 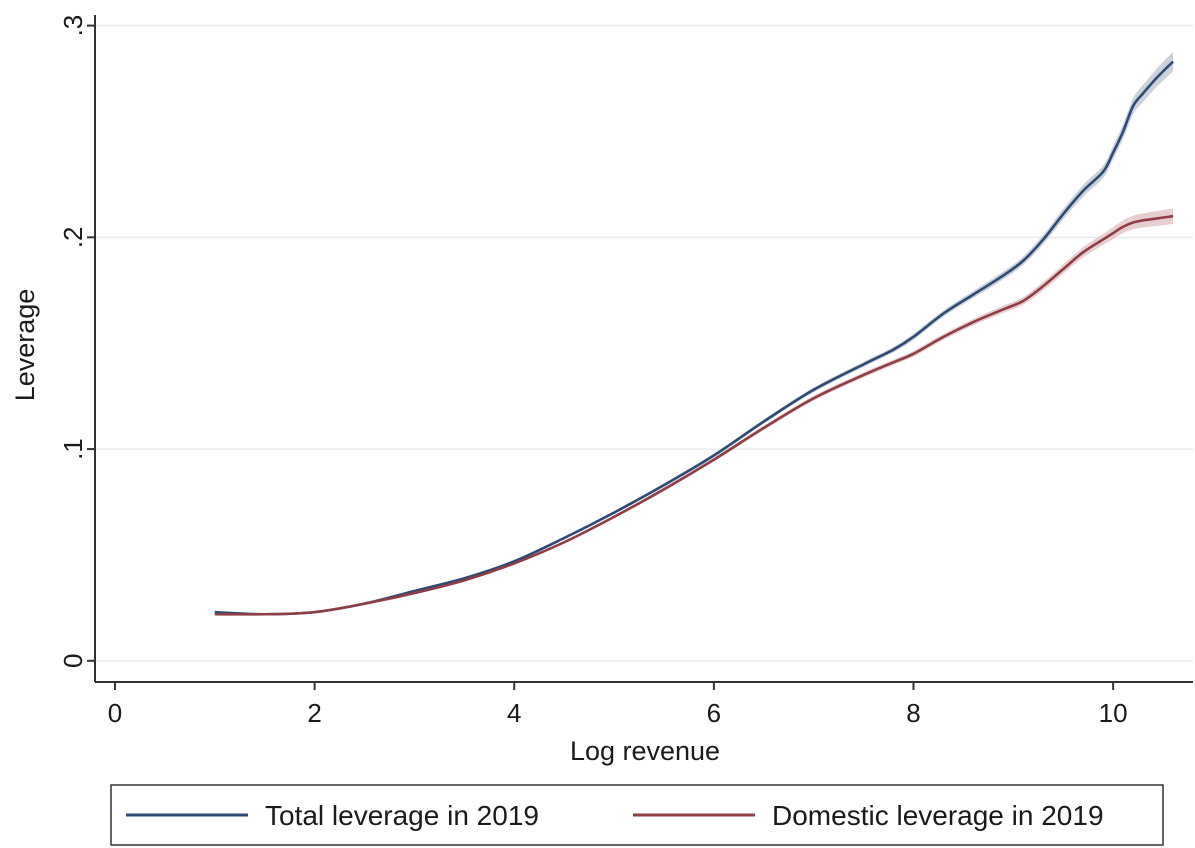 I want to click on x-tick-label: 10, so click(x=1113, y=713).